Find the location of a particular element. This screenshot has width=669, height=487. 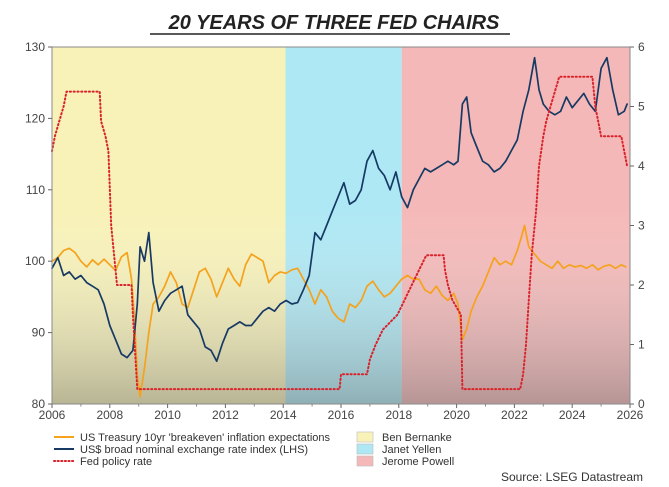

legend-swatch-jerome-powell is located at coordinates (365, 461).